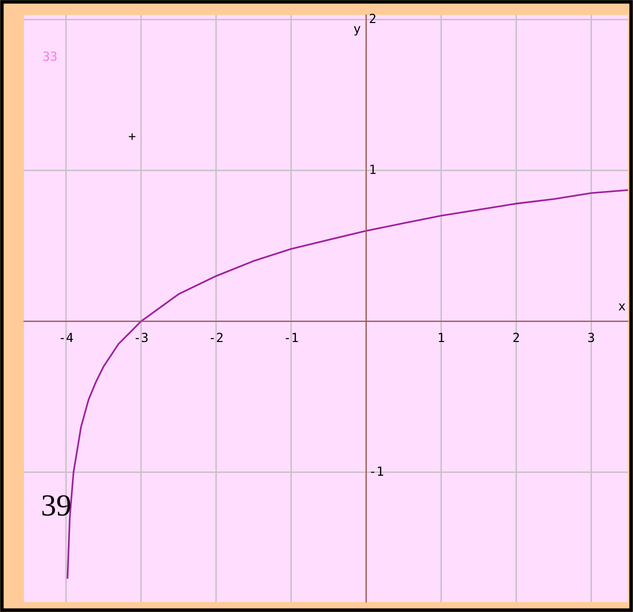 This screenshot has height=612, width=633. I want to click on y-axis-title: y, so click(357, 31).